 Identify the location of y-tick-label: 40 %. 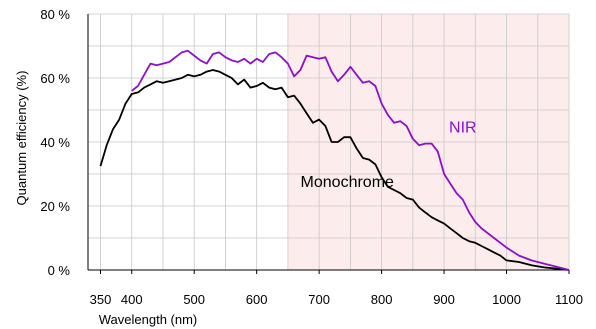
(55, 142).